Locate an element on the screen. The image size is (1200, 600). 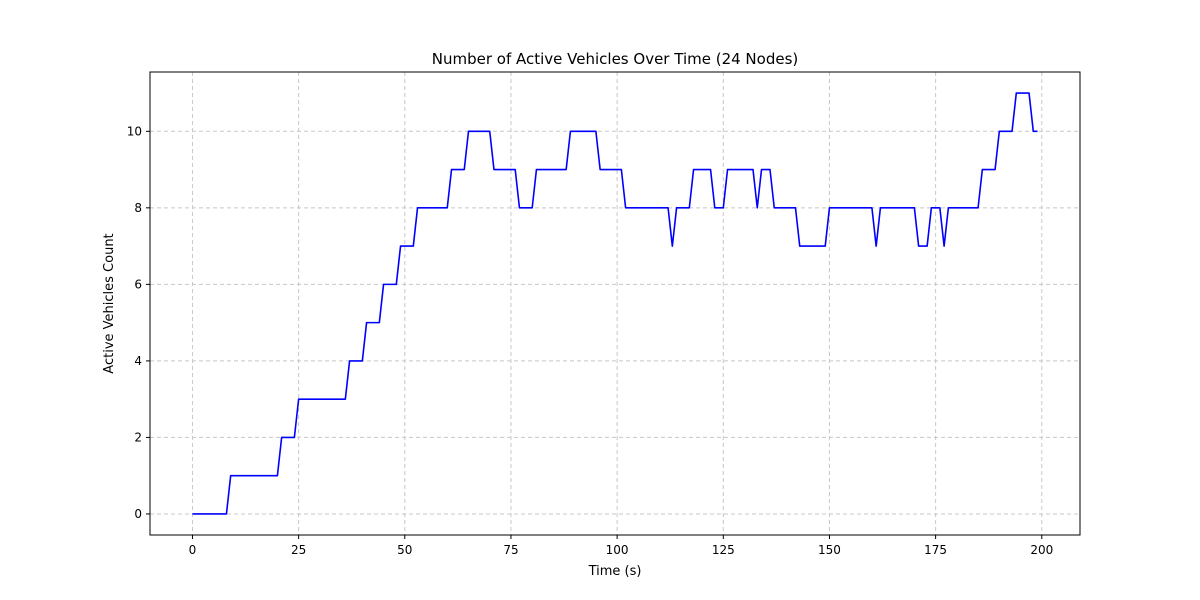
x-tick-label: 125 is located at coordinates (723, 550).